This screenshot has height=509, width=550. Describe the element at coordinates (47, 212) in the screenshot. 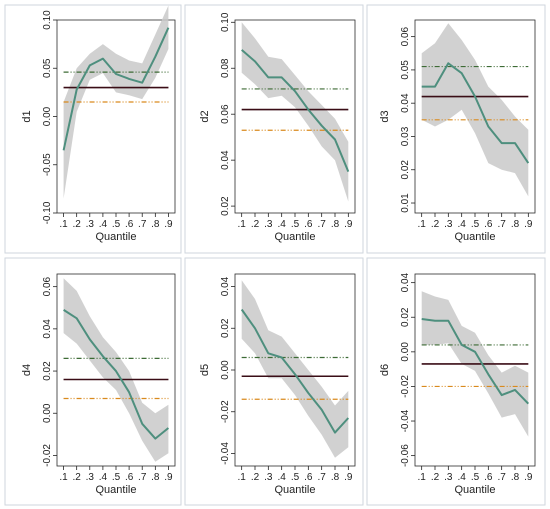

I see `y-tick-label: -0.10` at that location.